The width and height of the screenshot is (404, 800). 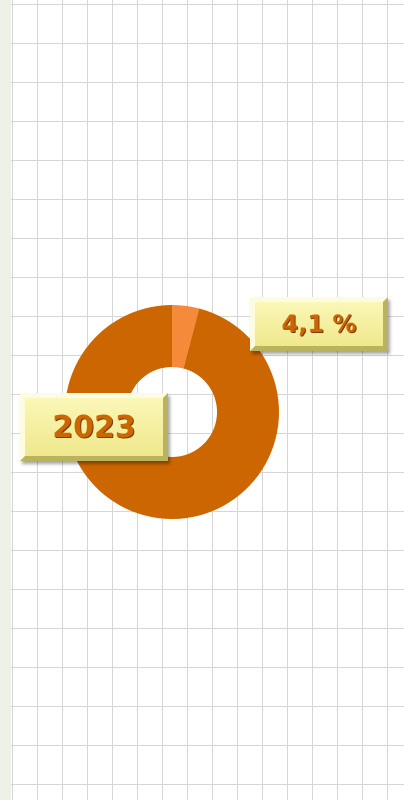 What do you see at coordinates (5, 400) in the screenshot?
I see `side-strip` at bounding box center [5, 400].